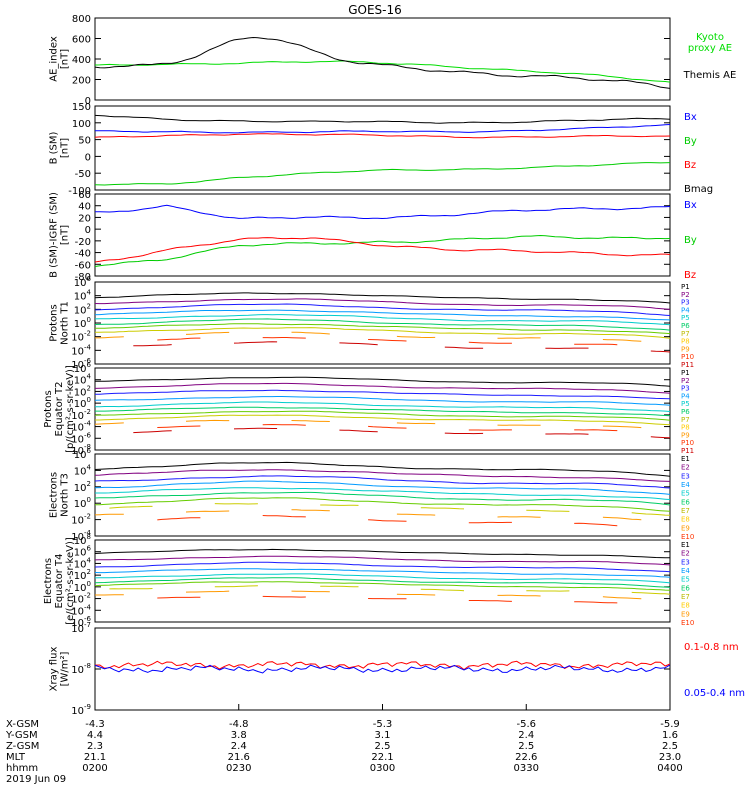 Image resolution: width=750 pixels, height=800 pixels. Describe the element at coordinates (685, 494) in the screenshot. I see `series-label: E5` at that location.